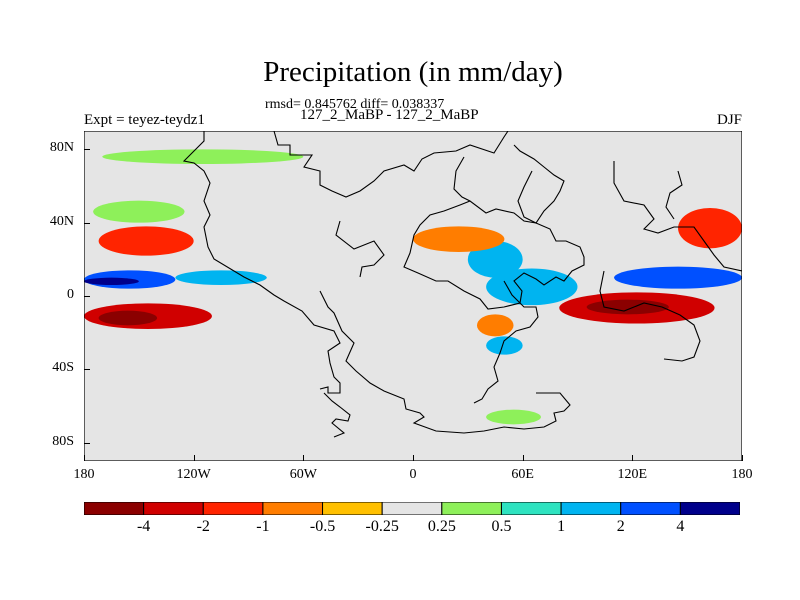  I want to click on field-west-pacific-wet-band, so click(678, 277).